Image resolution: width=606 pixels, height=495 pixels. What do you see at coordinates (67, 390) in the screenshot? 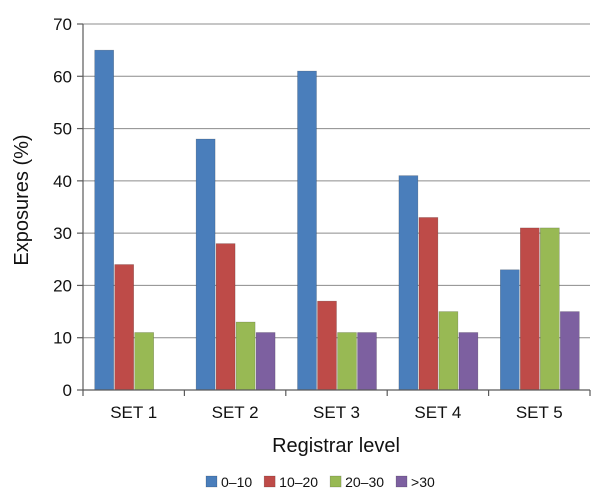
I see `y-tick-label: 0` at bounding box center [67, 390].